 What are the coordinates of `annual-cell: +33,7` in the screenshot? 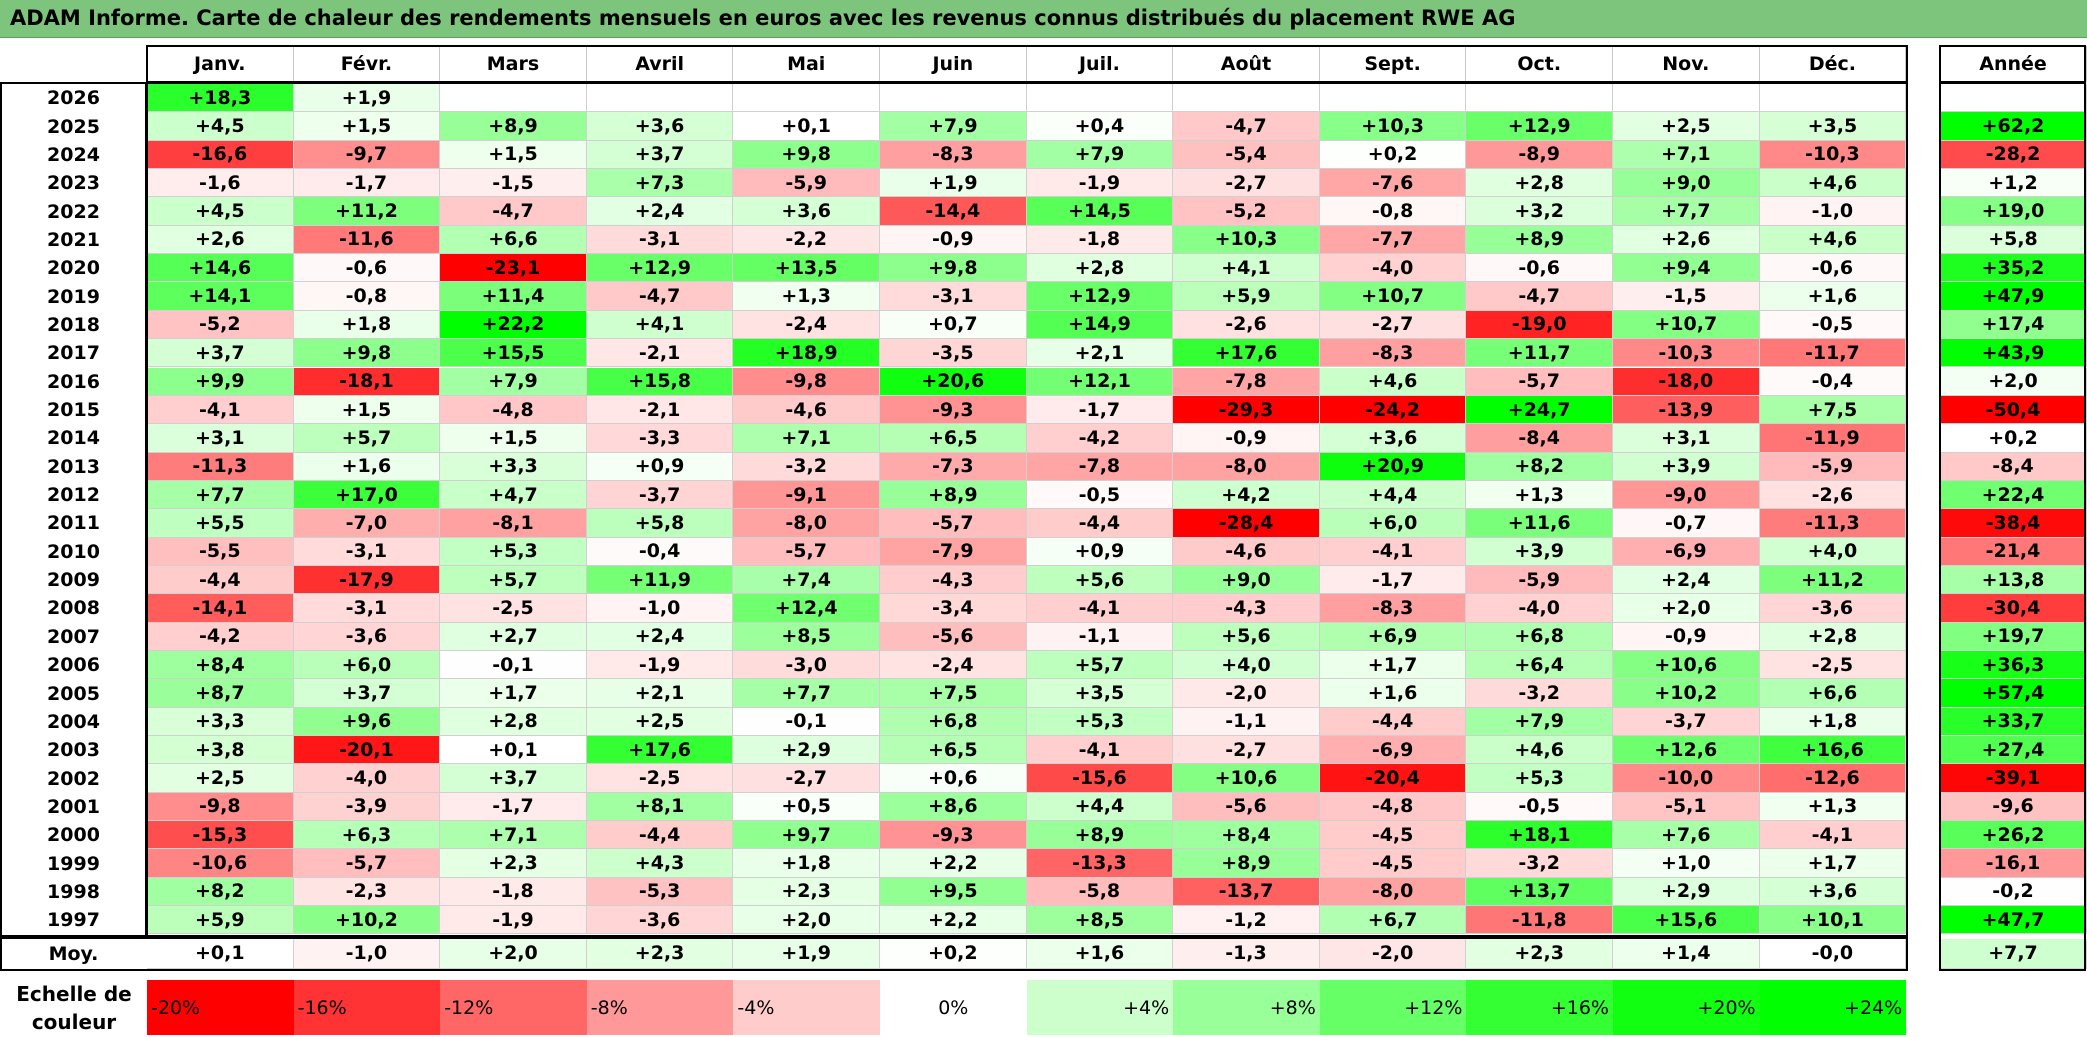 It's located at (2013, 722).